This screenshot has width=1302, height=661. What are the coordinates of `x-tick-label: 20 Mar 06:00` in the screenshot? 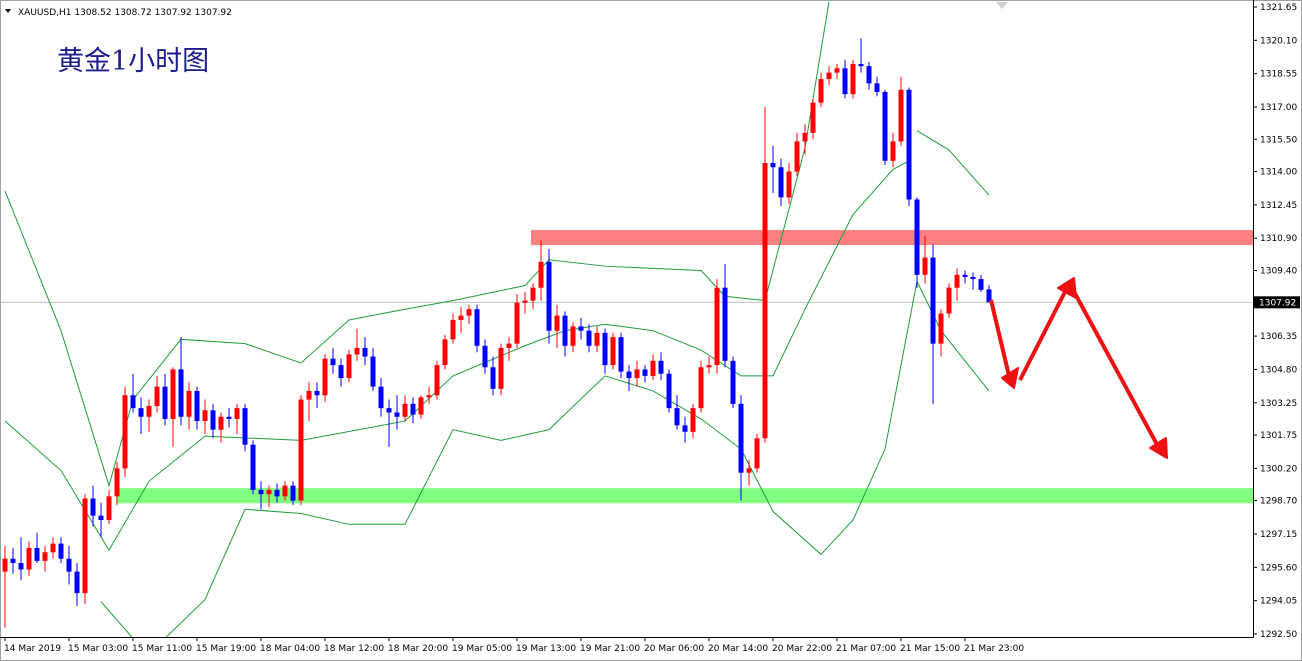 It's located at (674, 649).